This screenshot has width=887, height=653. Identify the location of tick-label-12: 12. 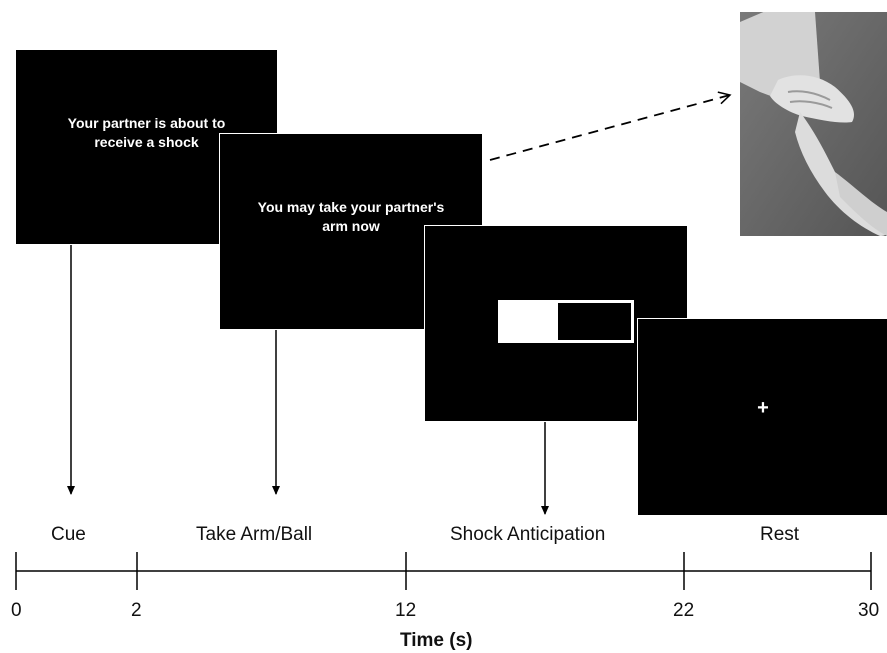
(406, 610).